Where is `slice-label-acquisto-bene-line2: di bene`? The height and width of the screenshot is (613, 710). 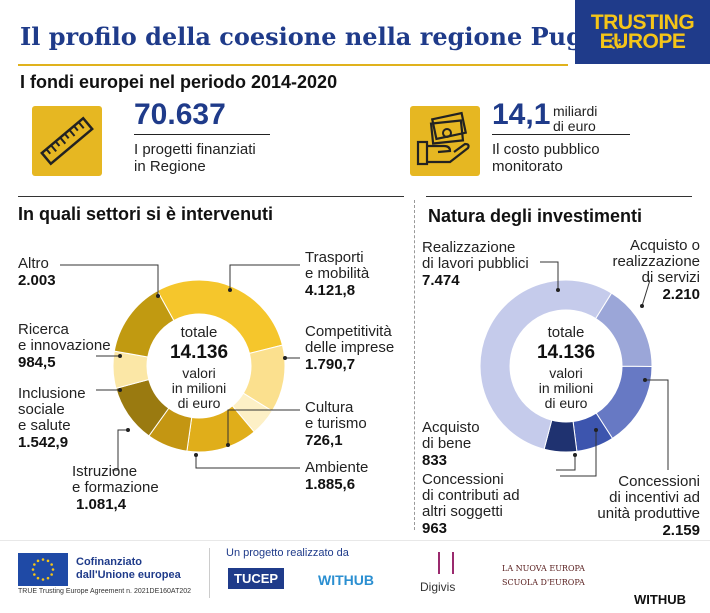 slice-label-acquisto-bene-line2: di bene is located at coordinates (447, 443).